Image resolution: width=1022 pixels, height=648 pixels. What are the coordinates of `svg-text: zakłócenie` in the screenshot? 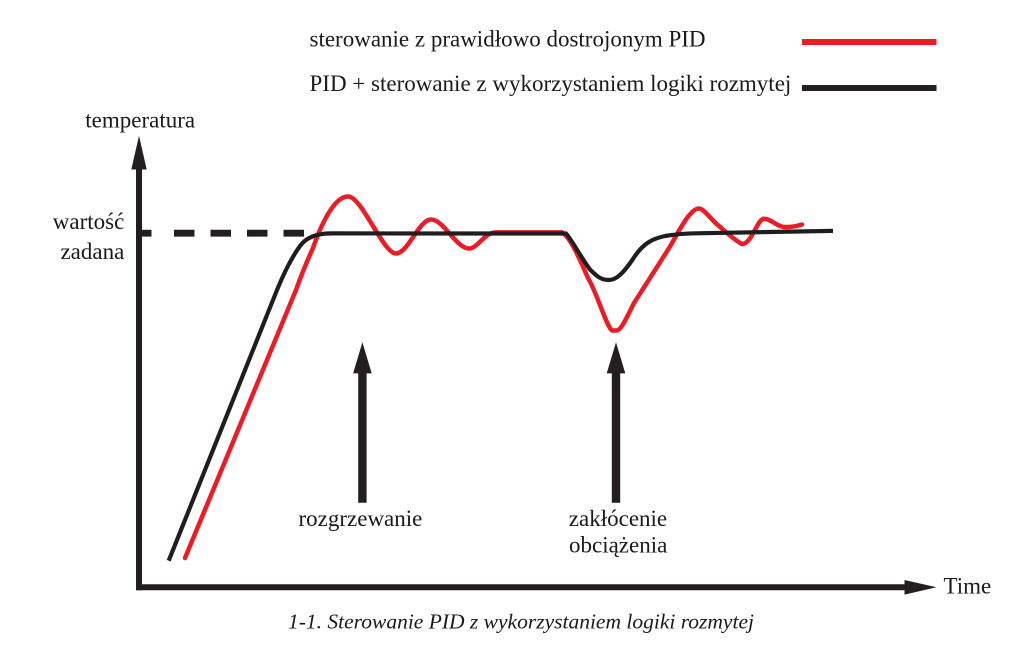 It's located at (618, 518).